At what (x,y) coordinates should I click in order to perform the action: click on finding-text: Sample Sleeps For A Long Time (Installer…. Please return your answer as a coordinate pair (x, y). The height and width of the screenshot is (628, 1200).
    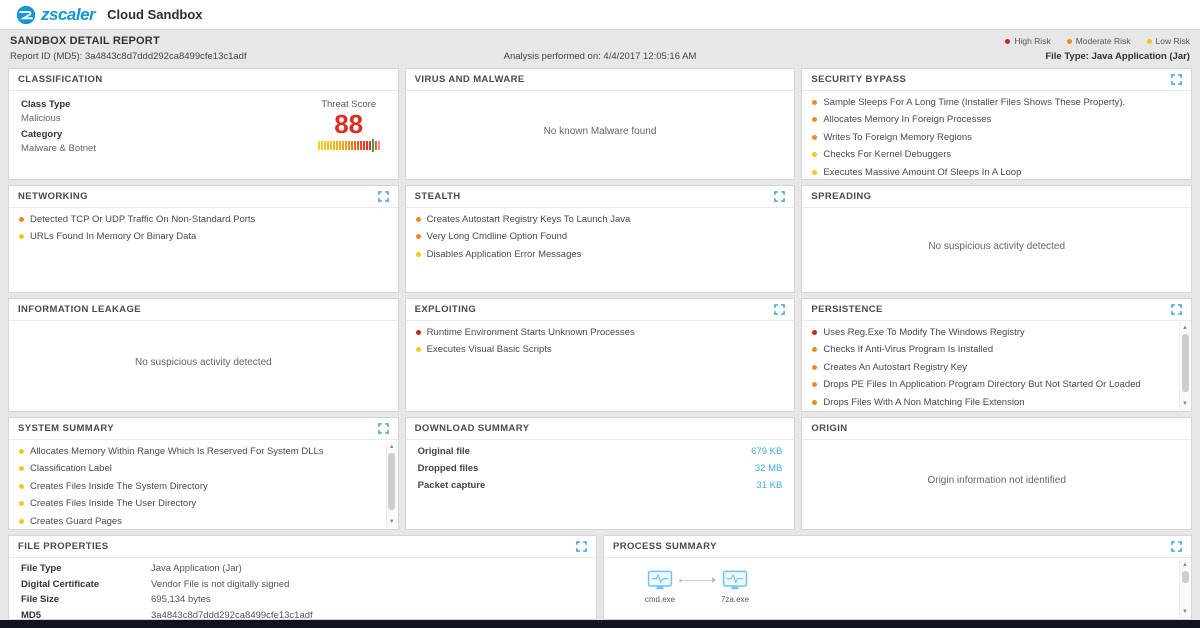
    Looking at the image, I should click on (974, 102).